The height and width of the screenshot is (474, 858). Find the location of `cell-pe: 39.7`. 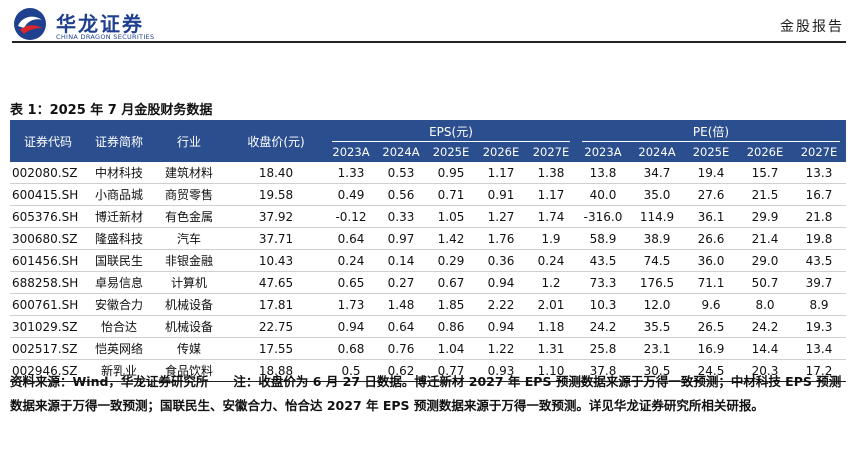

cell-pe: 39.7 is located at coordinates (819, 282).